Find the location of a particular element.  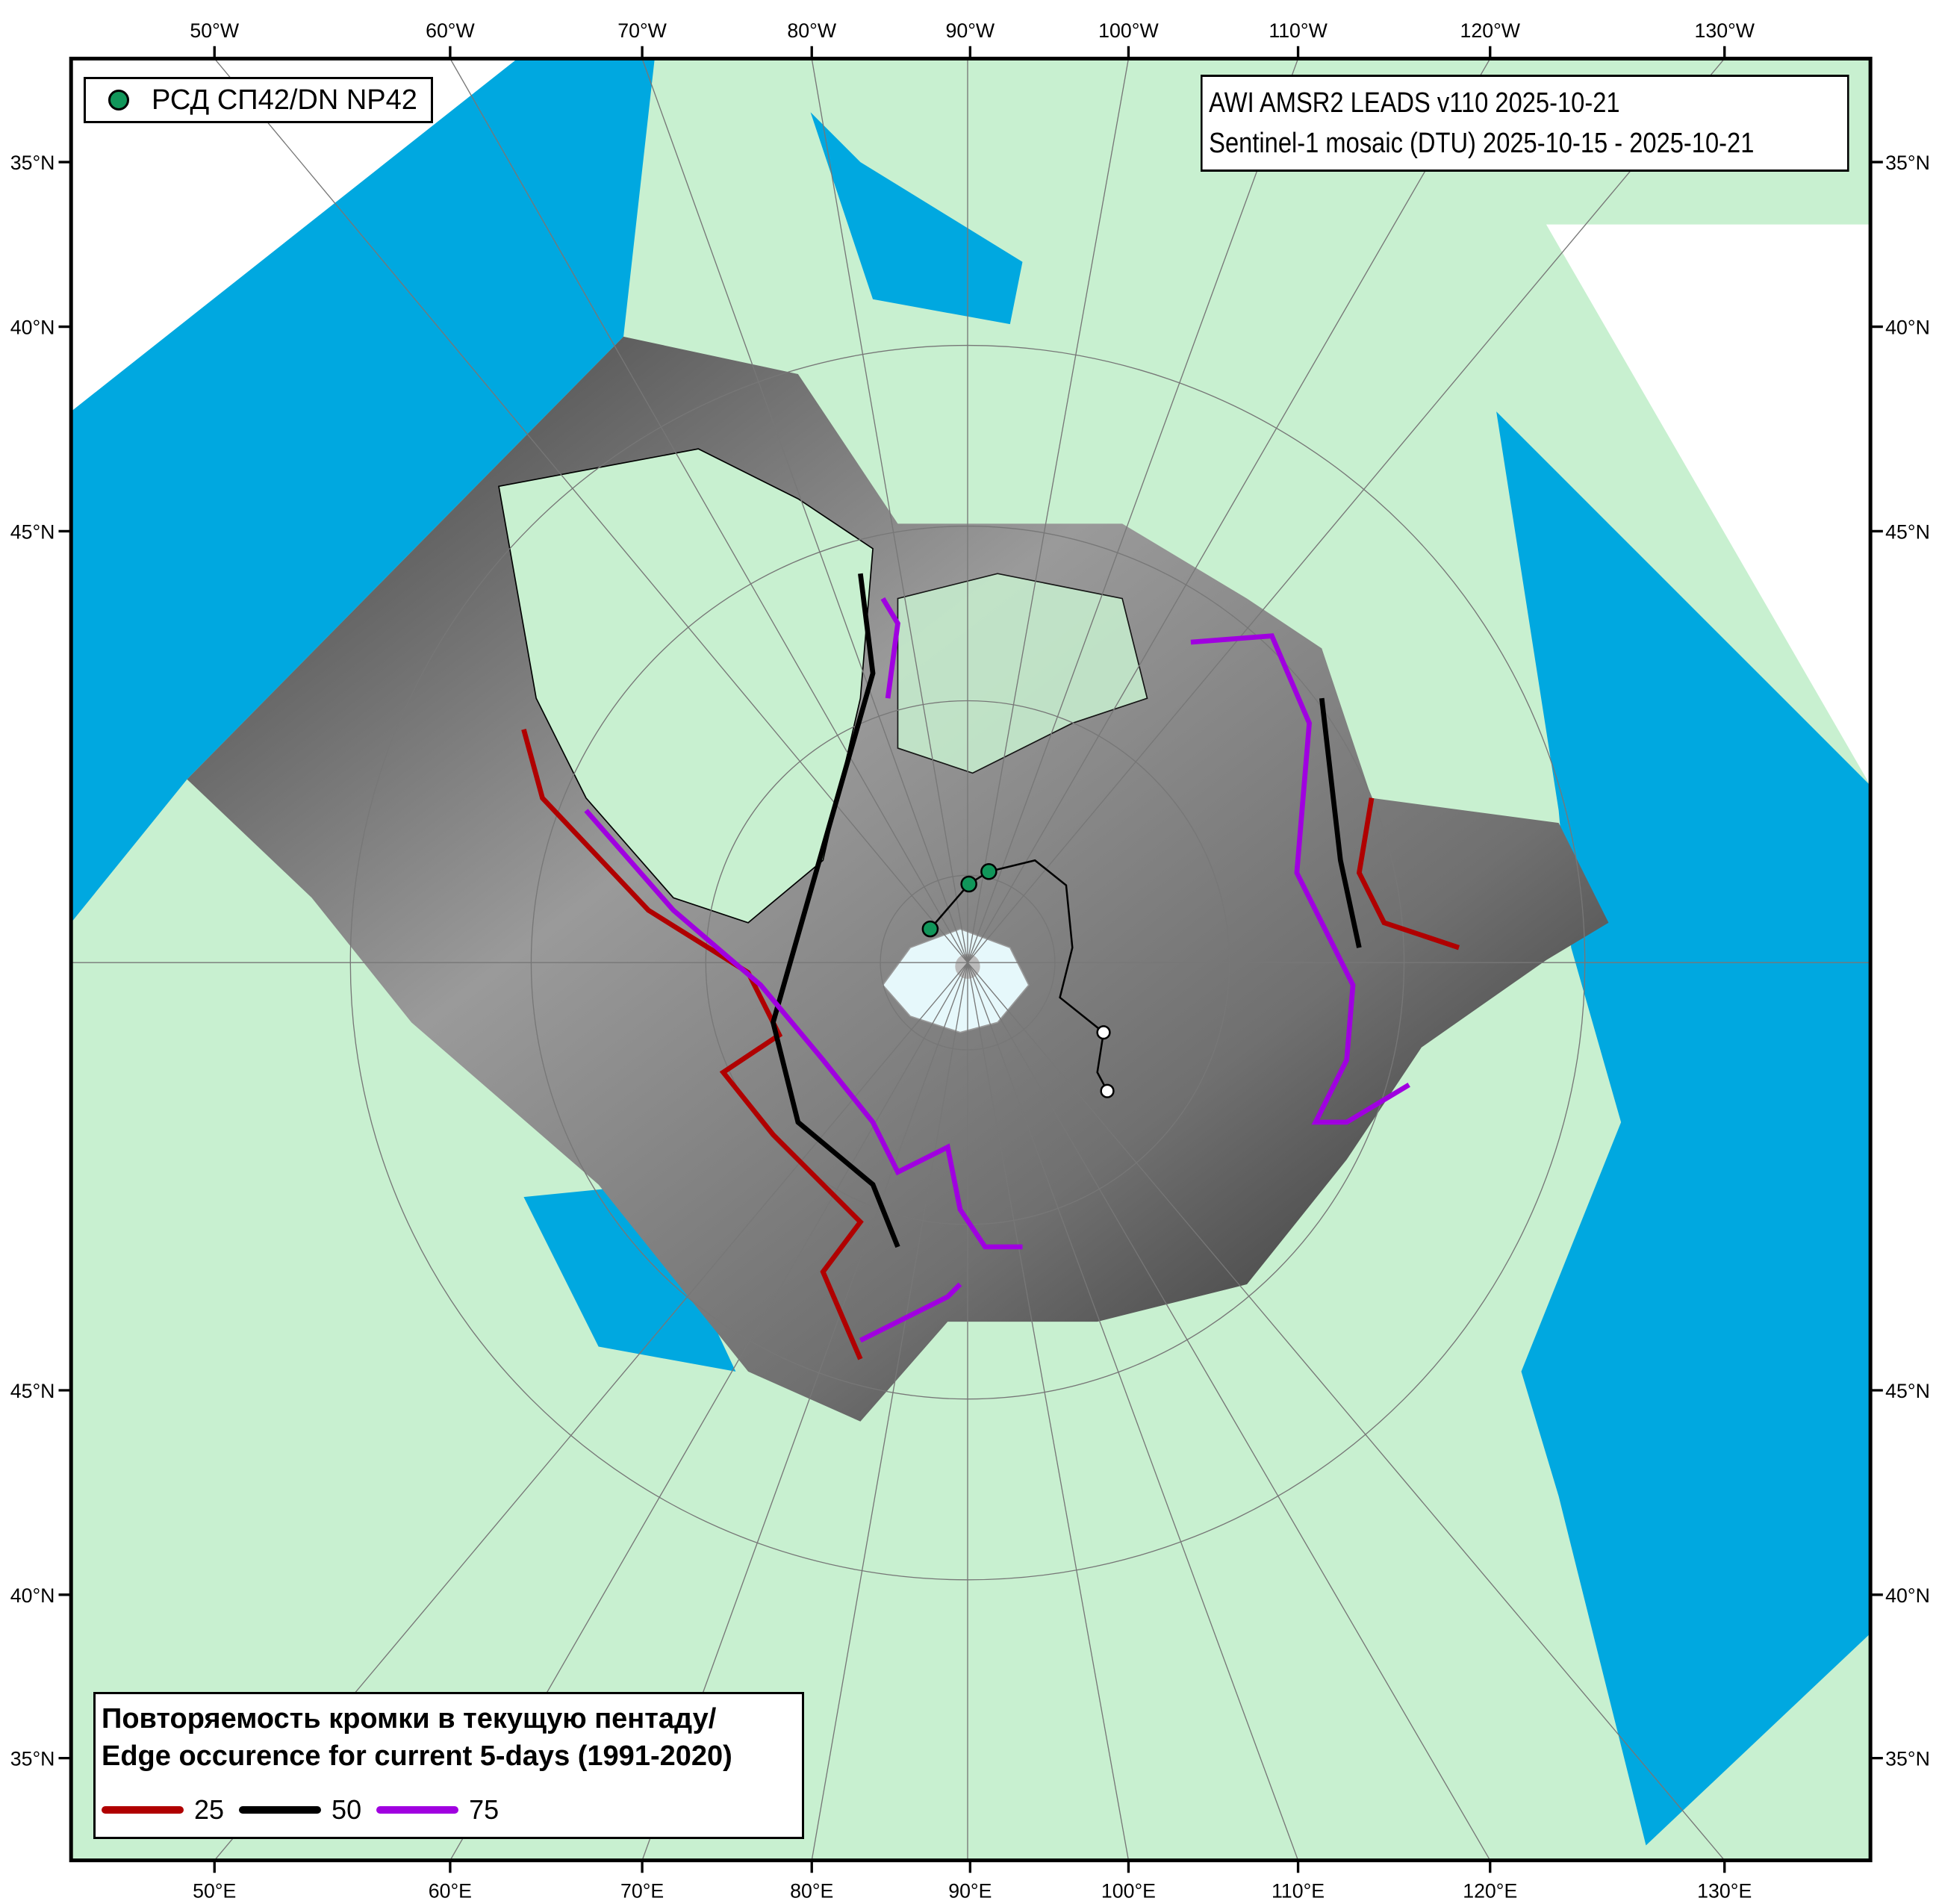

edge-75-swatch is located at coordinates (417, 1810).